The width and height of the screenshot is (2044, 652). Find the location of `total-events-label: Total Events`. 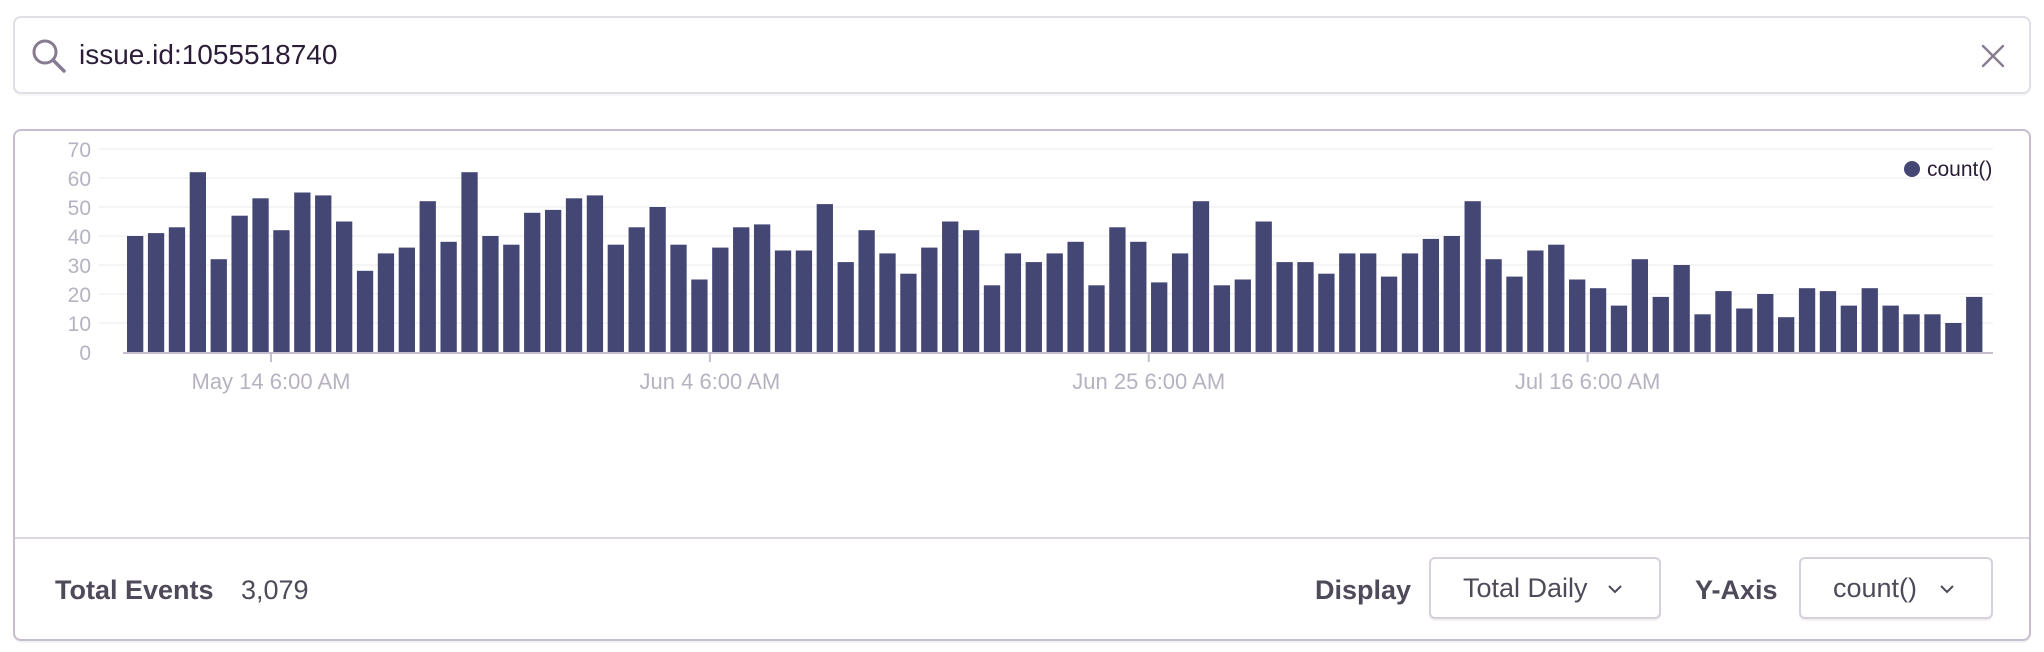

total-events-label: Total Events is located at coordinates (134, 590).